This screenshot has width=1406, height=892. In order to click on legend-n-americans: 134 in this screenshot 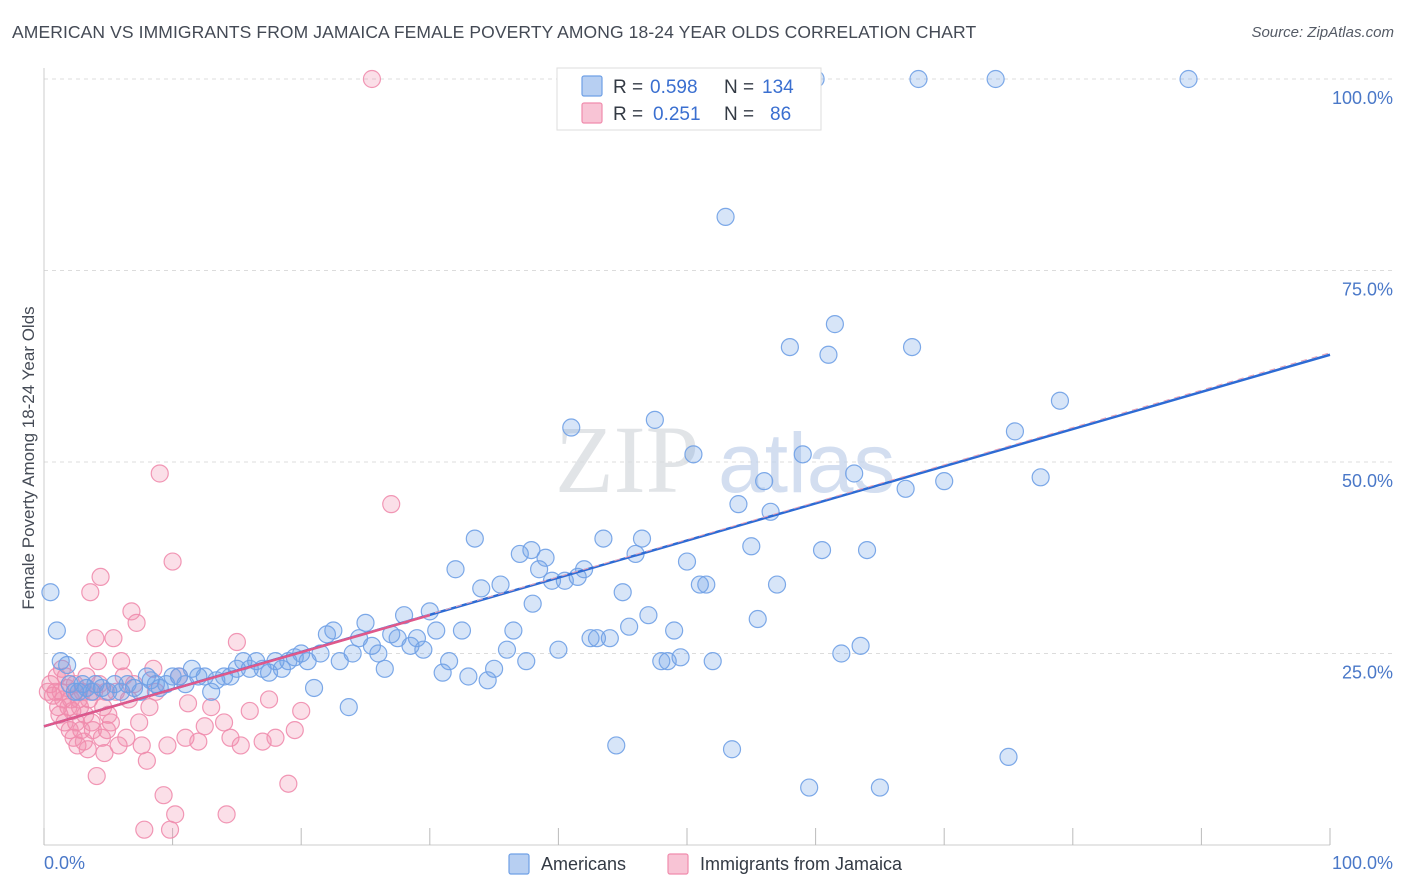, I will do `click(778, 87)`.